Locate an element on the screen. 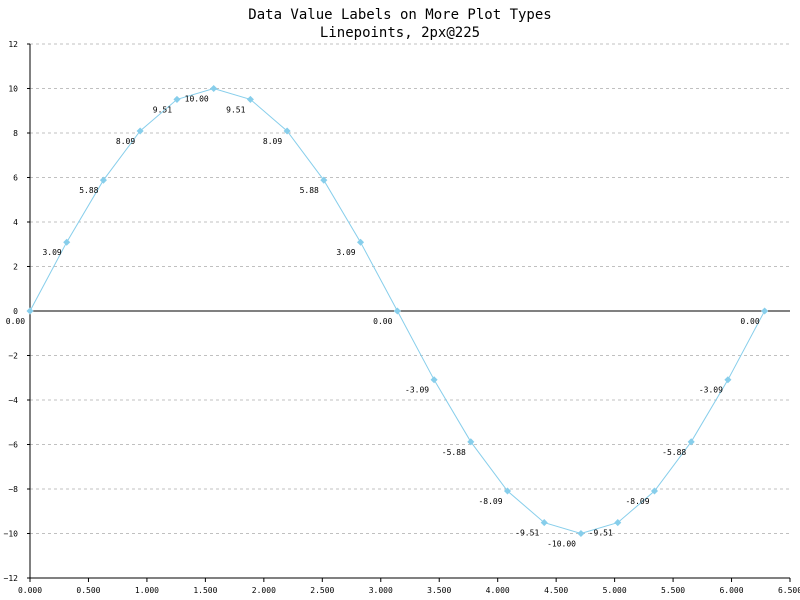 The image size is (800, 600). data-label: -10.00 is located at coordinates (561, 543).